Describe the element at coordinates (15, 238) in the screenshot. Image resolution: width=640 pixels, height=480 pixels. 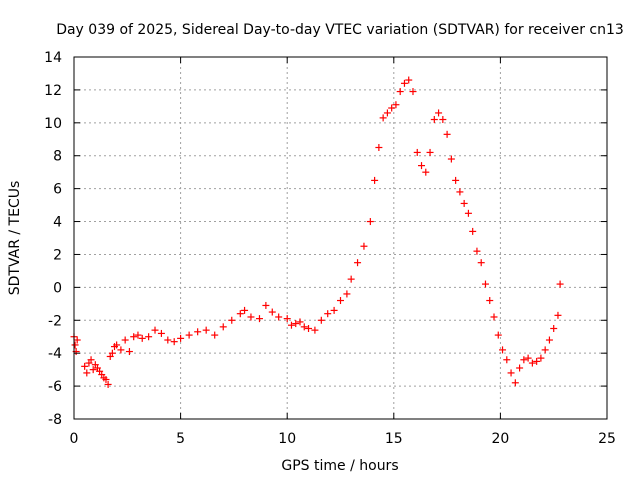
I see `y-axis-label: SDTVAR / TECUs` at that location.